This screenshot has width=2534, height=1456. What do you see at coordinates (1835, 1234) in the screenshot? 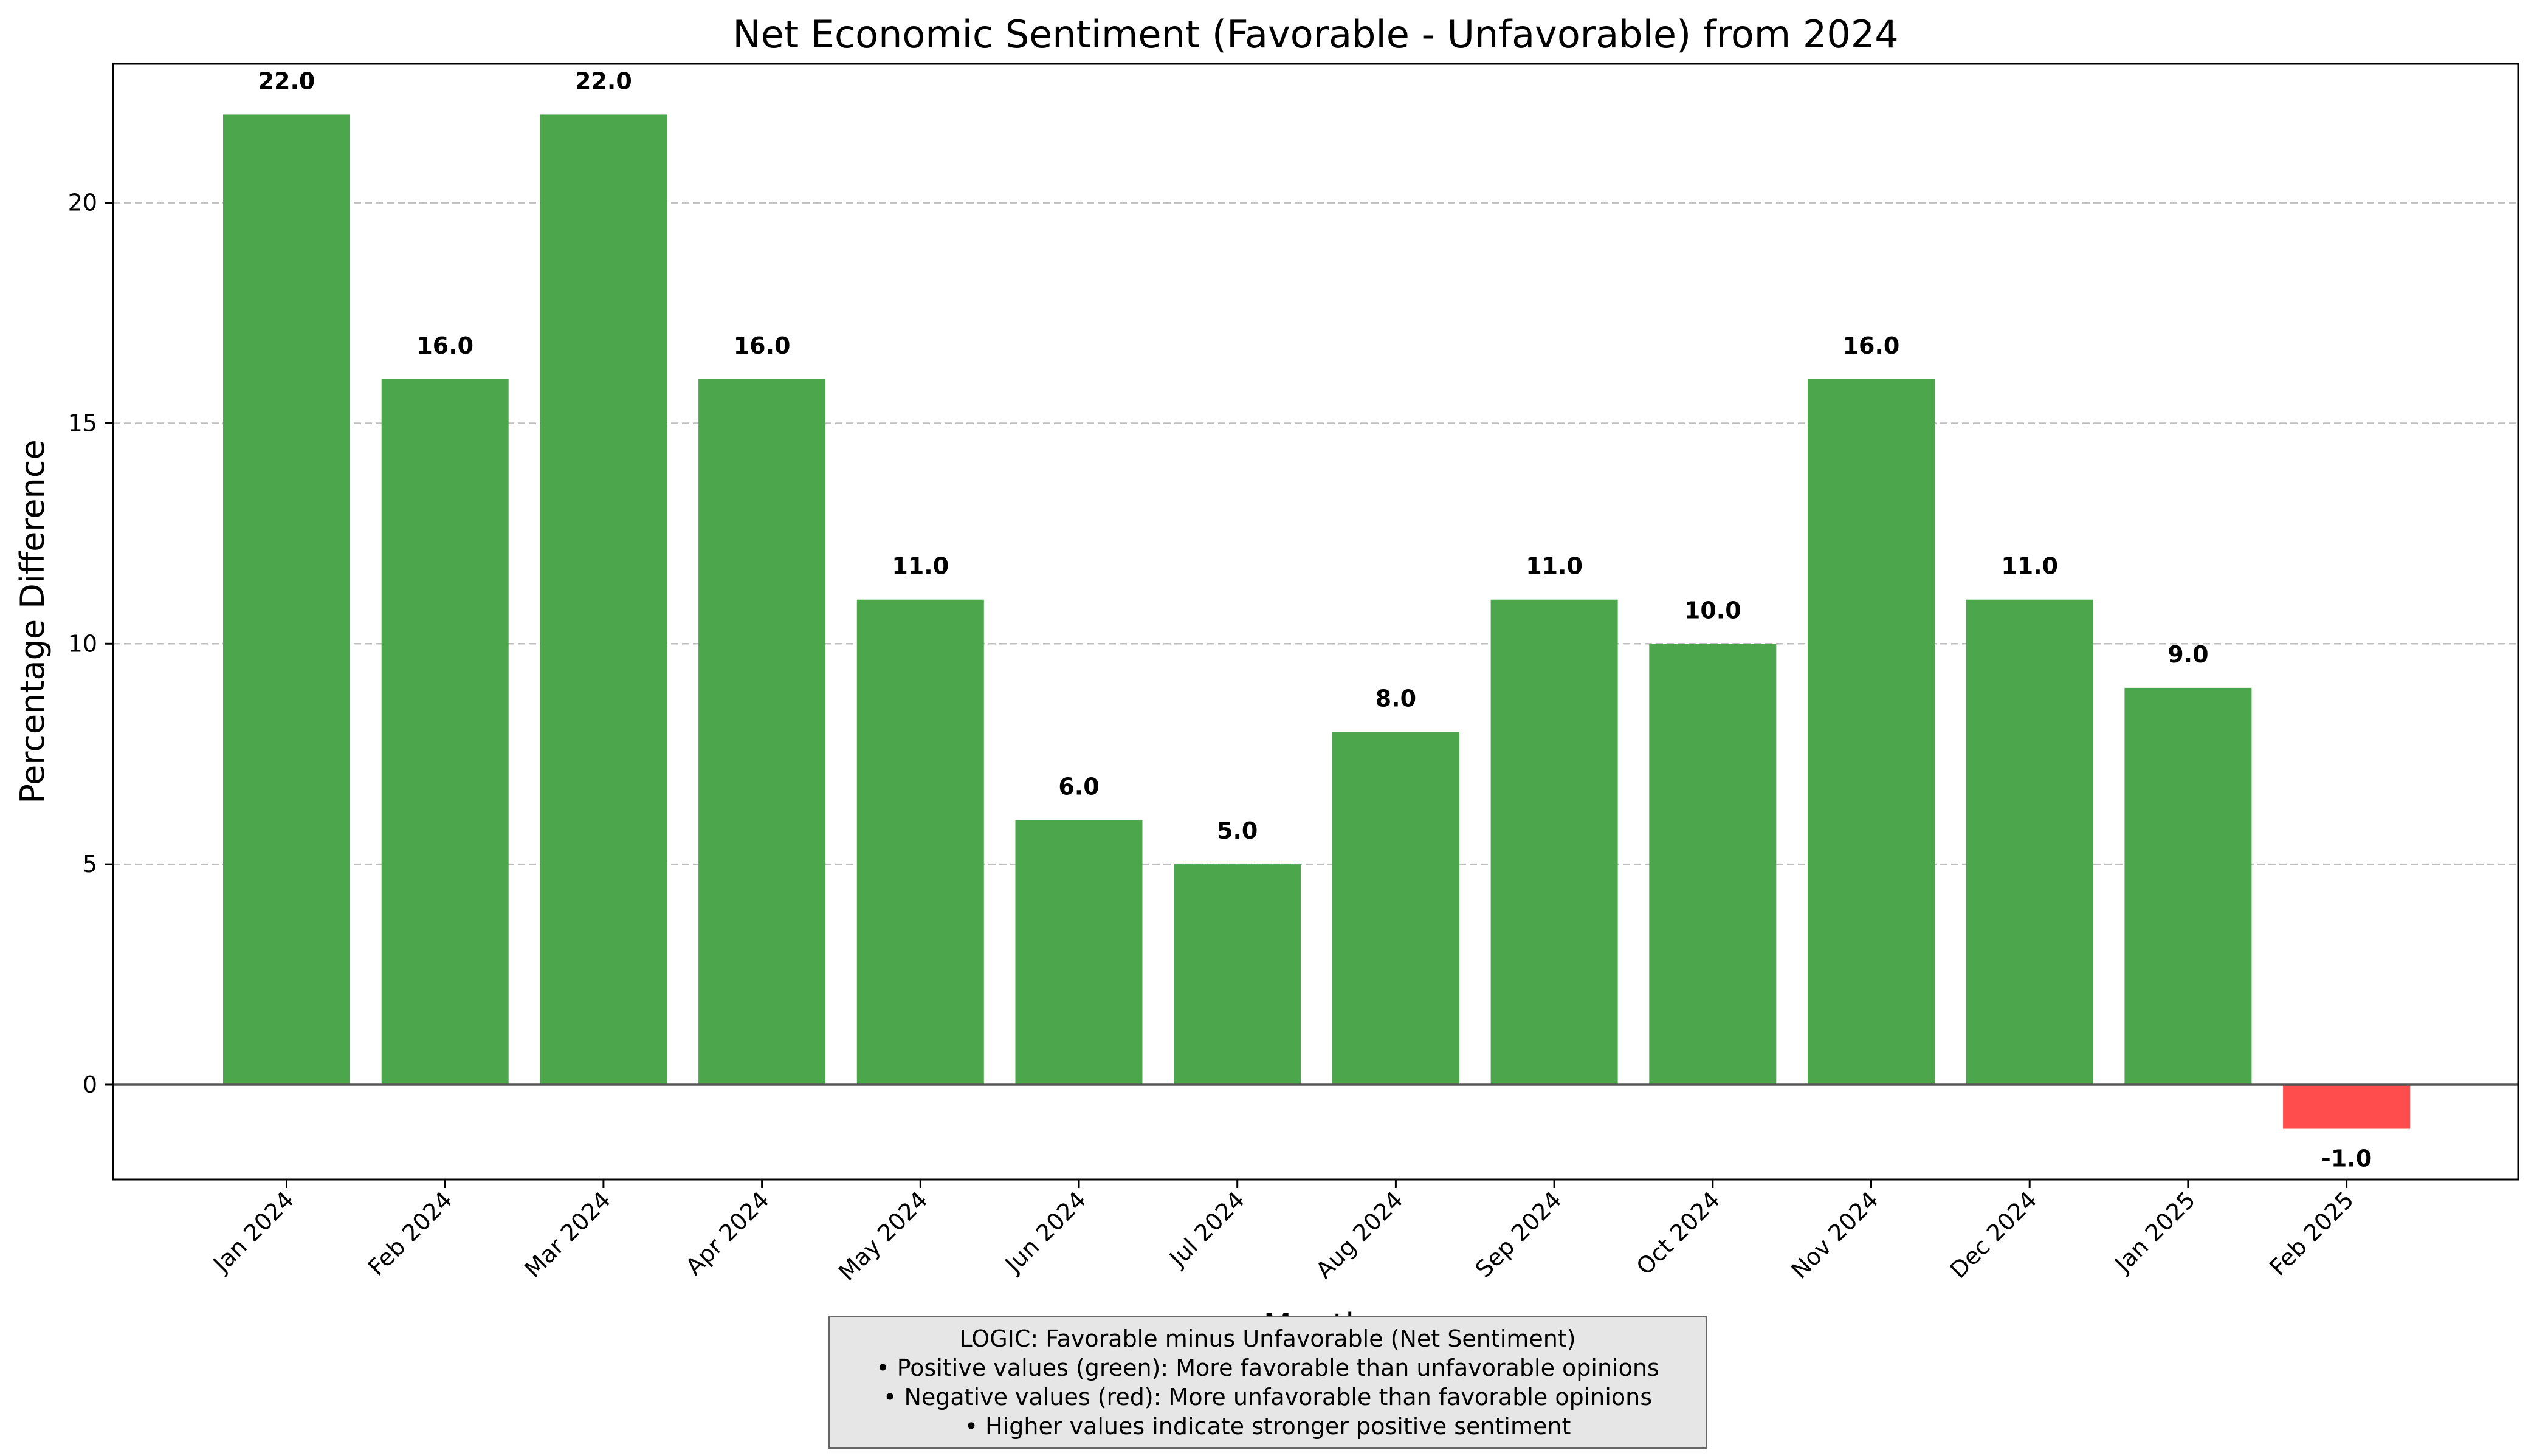
I see `x-tick-label: Nov 2024` at bounding box center [1835, 1234].